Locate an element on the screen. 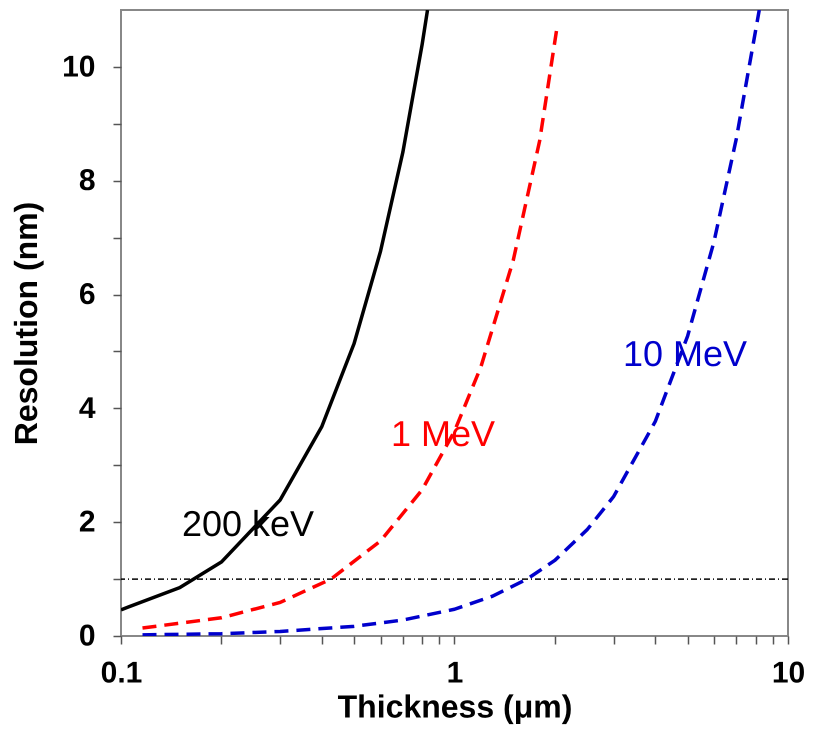 The height and width of the screenshot is (733, 838). x-tick-label: 0.1 is located at coordinates (121, 673).